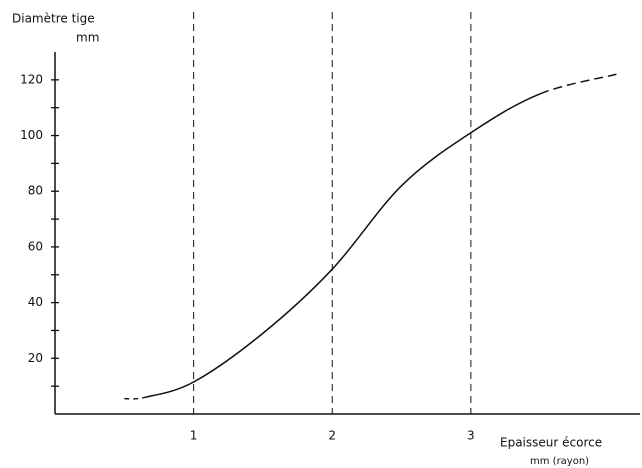  What do you see at coordinates (87, 38) in the screenshot?
I see `y-axis-unit: mm` at bounding box center [87, 38].